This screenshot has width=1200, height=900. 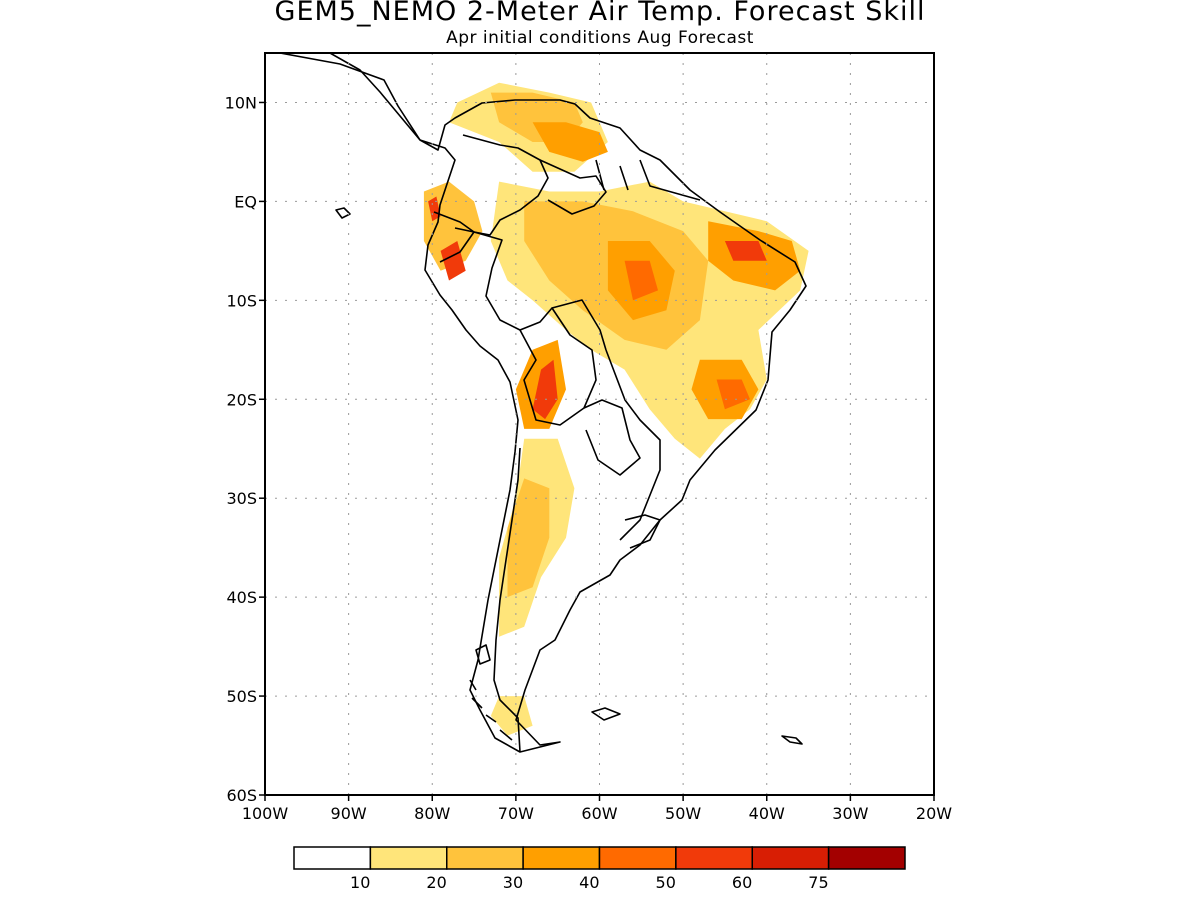 I want to click on lat-tick-label: 60S, so click(x=241, y=795).